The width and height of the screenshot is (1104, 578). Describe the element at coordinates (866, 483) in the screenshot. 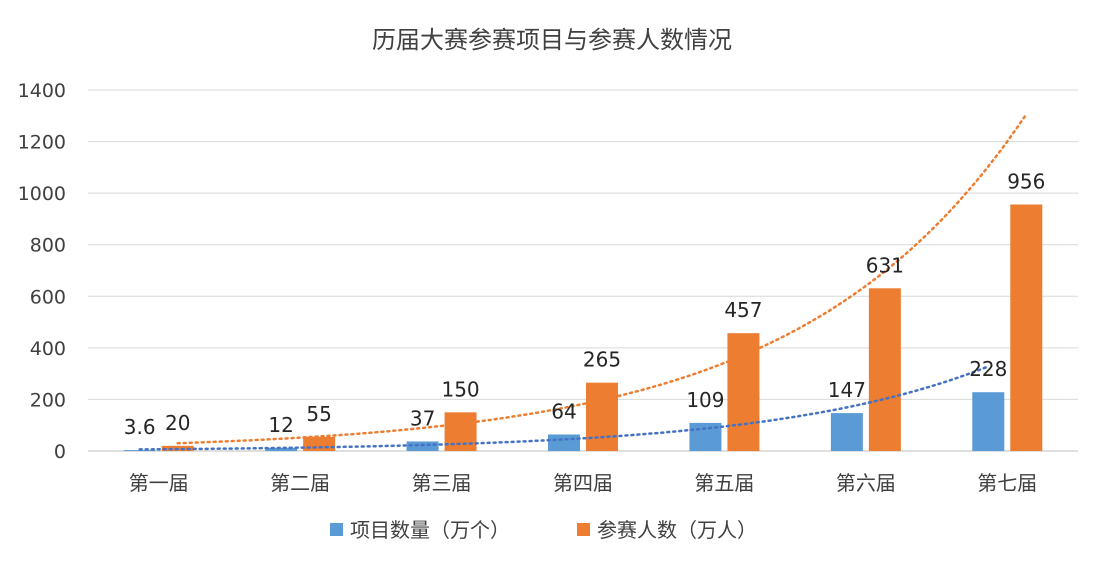

I see `x-category-label: 第六届` at that location.